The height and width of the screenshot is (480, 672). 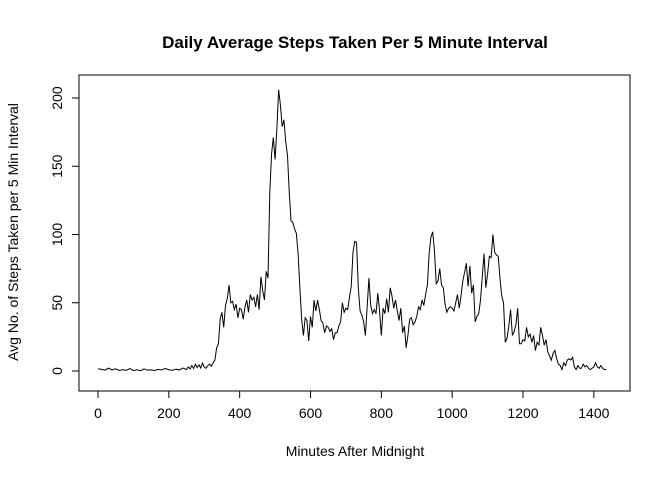 I want to click on x-tick-label: 200, so click(x=169, y=413).